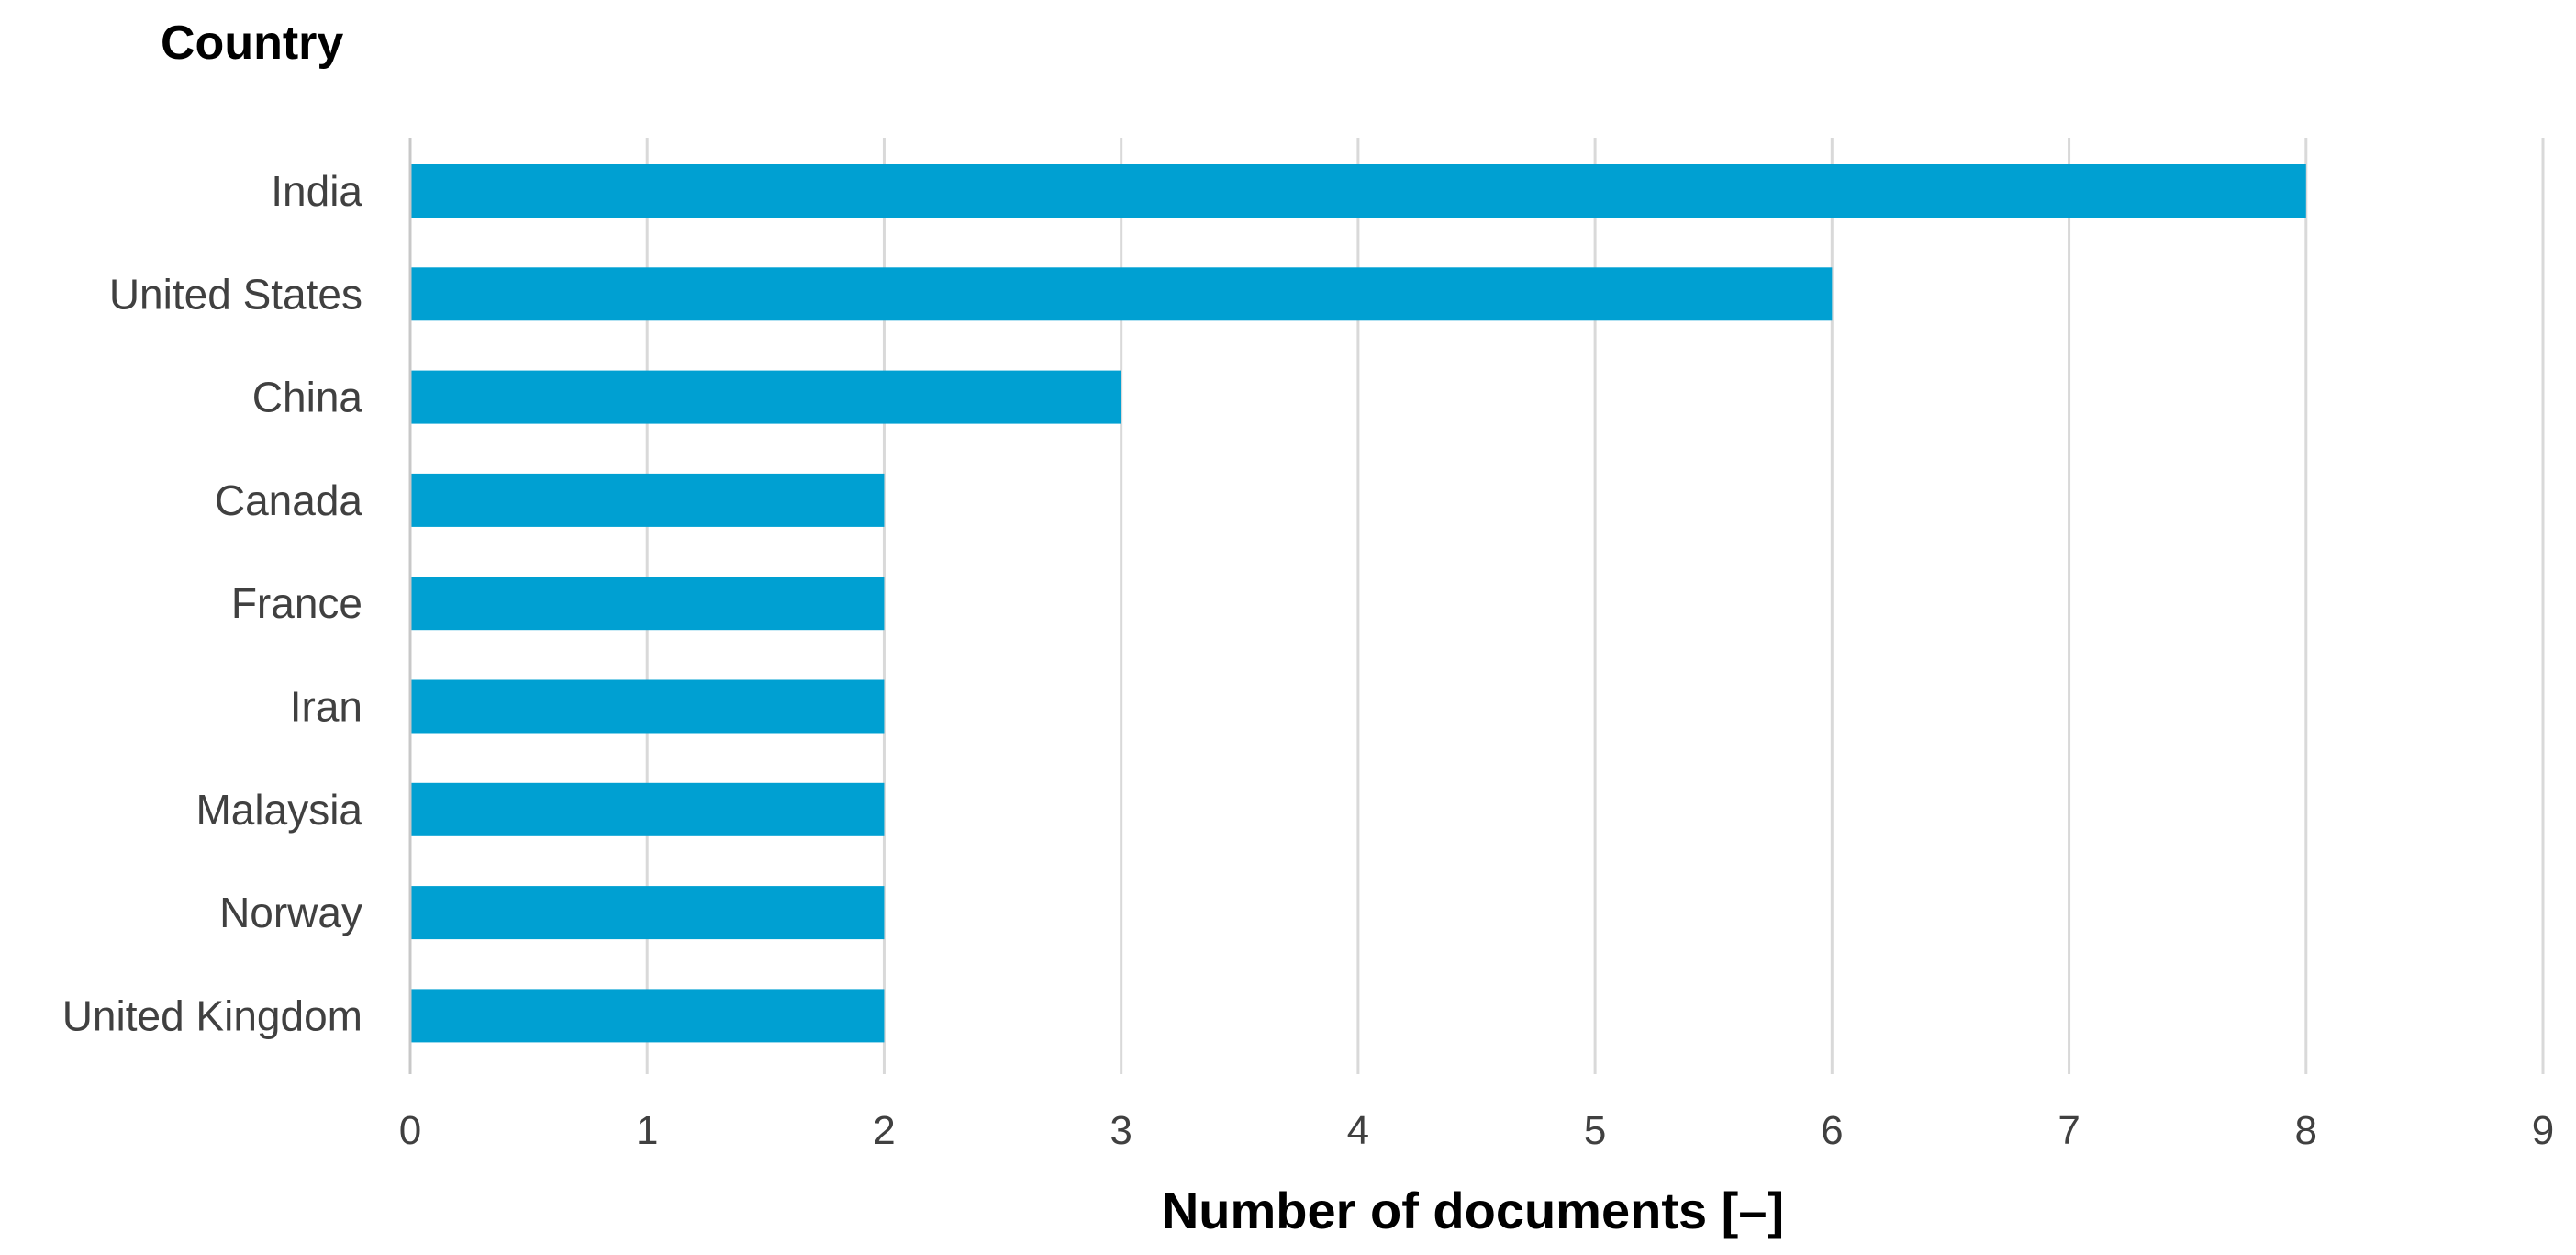 The width and height of the screenshot is (2576, 1255). Describe the element at coordinates (235, 294) in the screenshot. I see `category-label-united-states: United States` at that location.